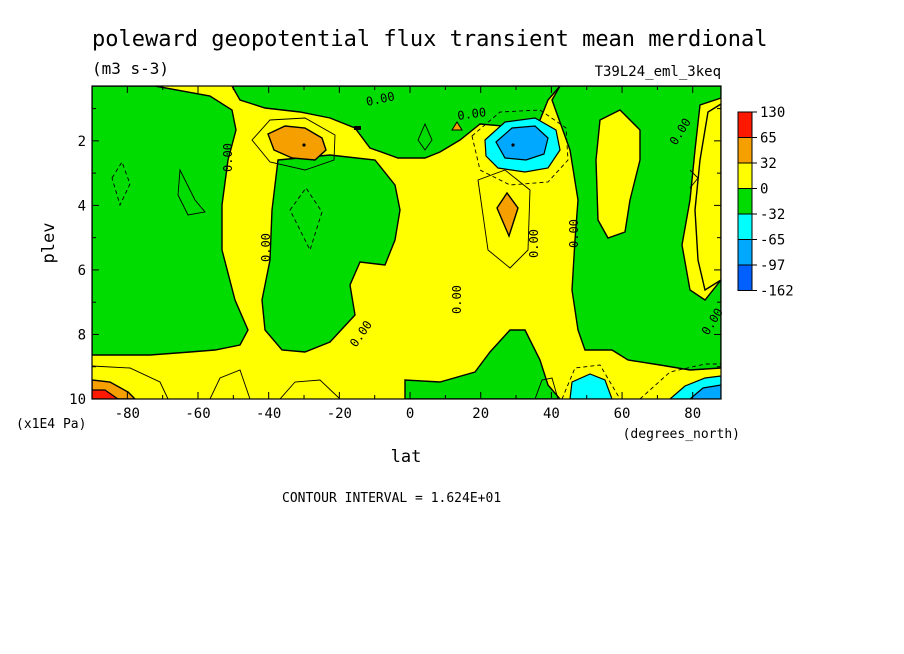 This screenshot has height=654, width=904. I want to click on colorbar-label: -162, so click(777, 292).